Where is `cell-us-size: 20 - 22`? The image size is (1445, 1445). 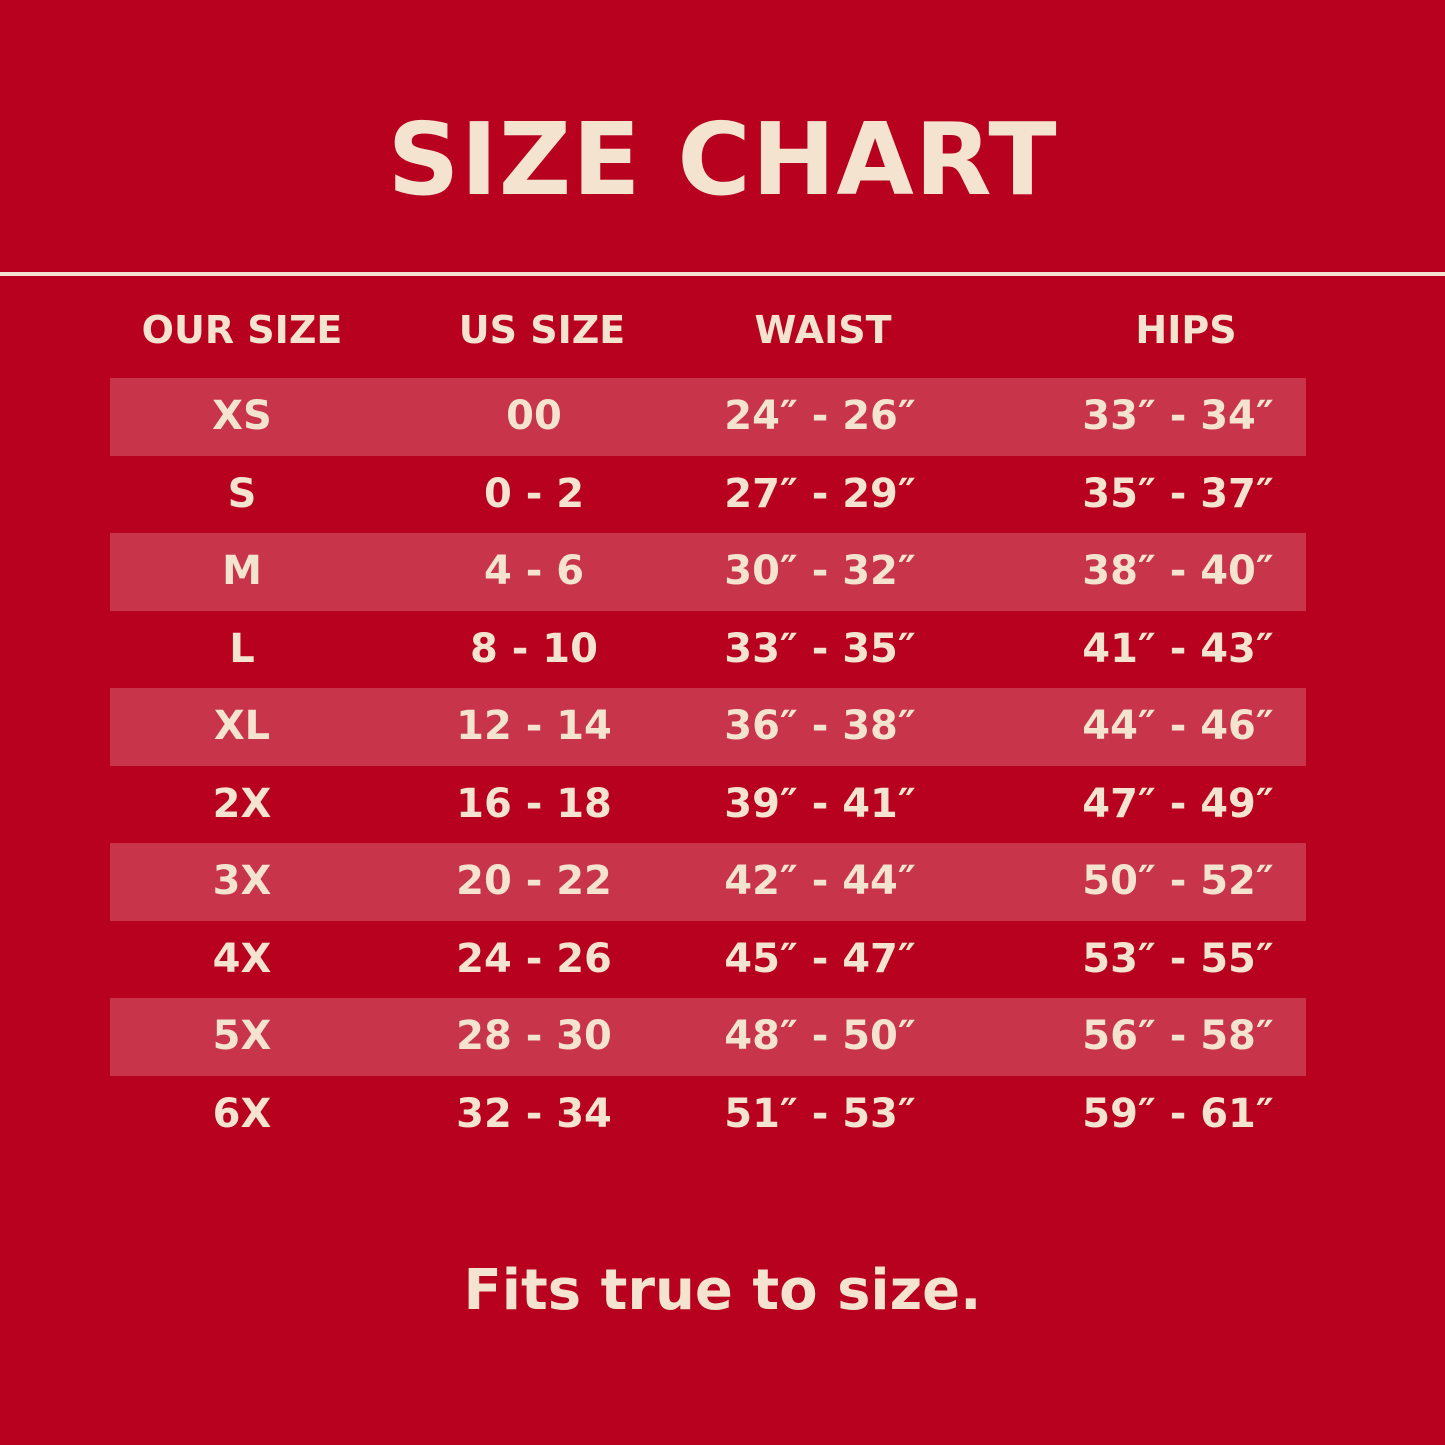 cell-us-size: 20 - 22 is located at coordinates (534, 881).